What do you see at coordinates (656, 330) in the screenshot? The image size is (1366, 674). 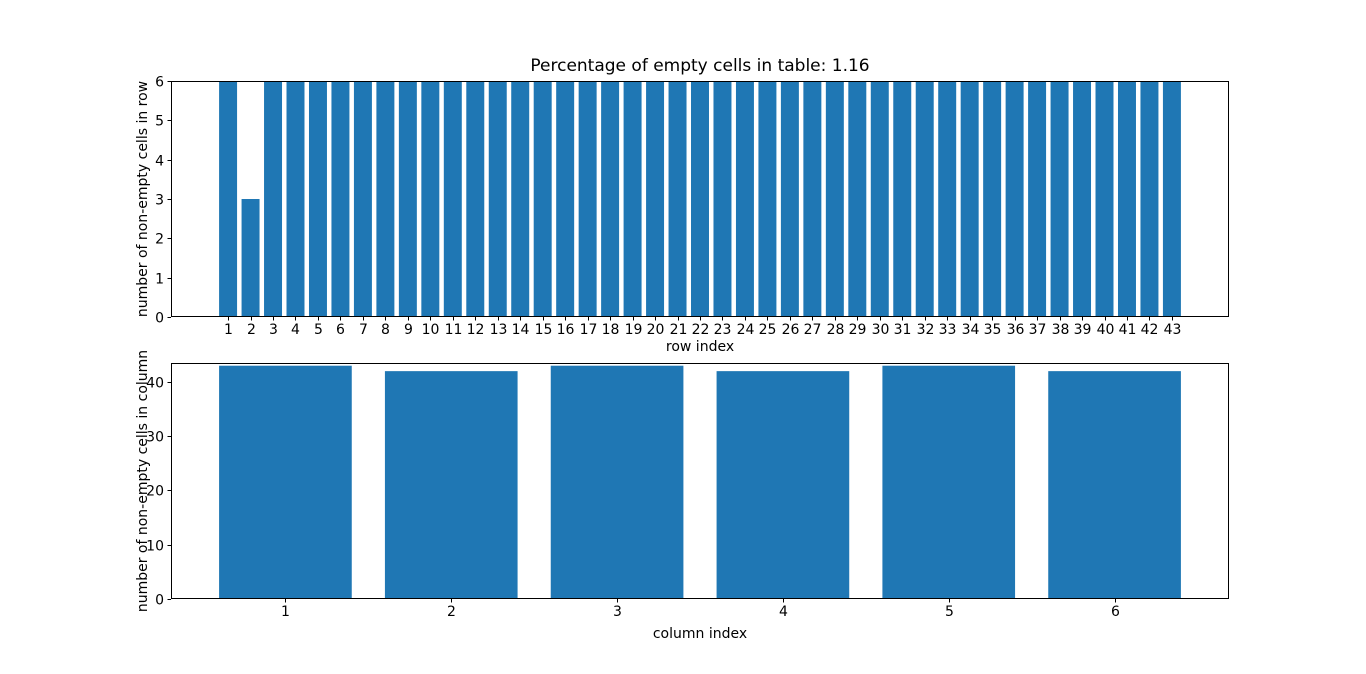 I see `x-tick-label: 20` at bounding box center [656, 330].